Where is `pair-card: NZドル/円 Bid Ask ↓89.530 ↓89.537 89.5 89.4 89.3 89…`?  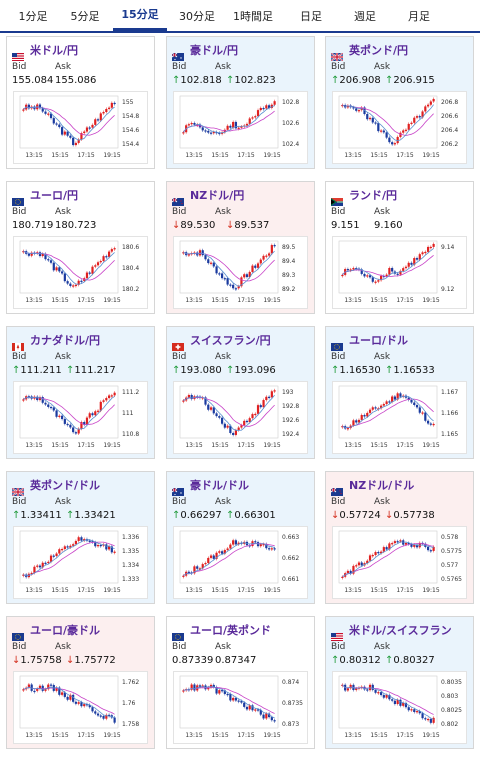
pair-card: NZドル/円 Bid Ask ↓89.530 ↓89.537 89.5 89.4 89.3 89… is located at coordinates (240, 247).